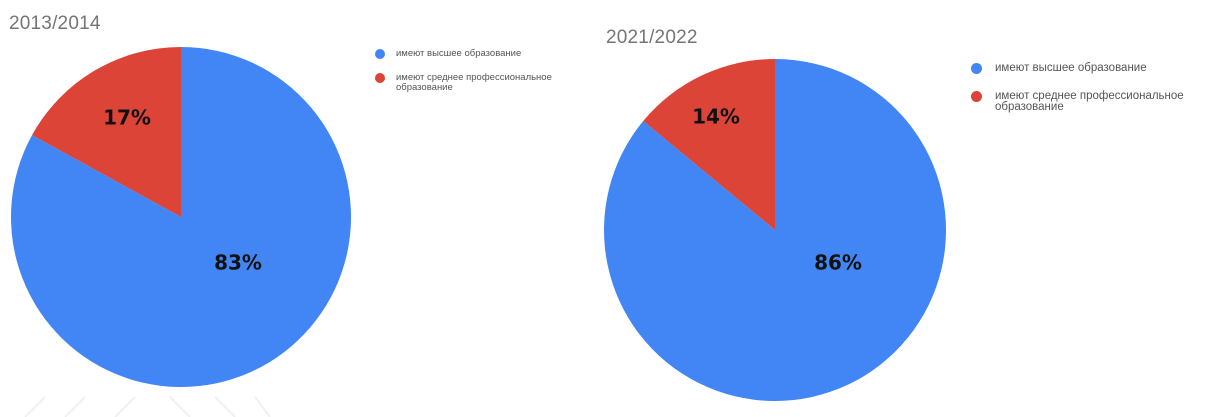 This screenshot has height=417, width=1215. Describe the element at coordinates (127, 118) in the screenshot. I see `slice-percentage-label: 17%` at that location.